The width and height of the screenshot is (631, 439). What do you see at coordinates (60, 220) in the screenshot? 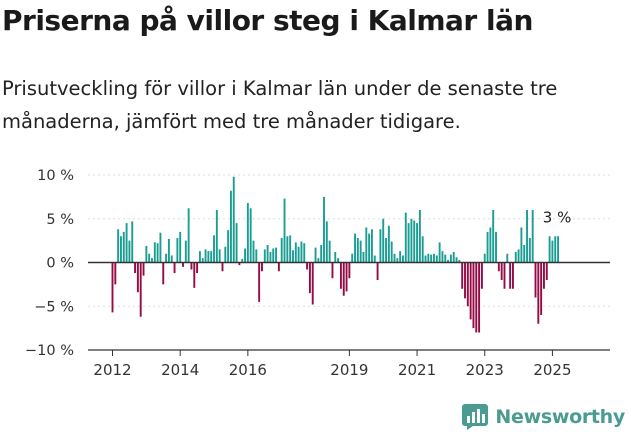
I see `y-tick-label: 5 %` at bounding box center [60, 220].